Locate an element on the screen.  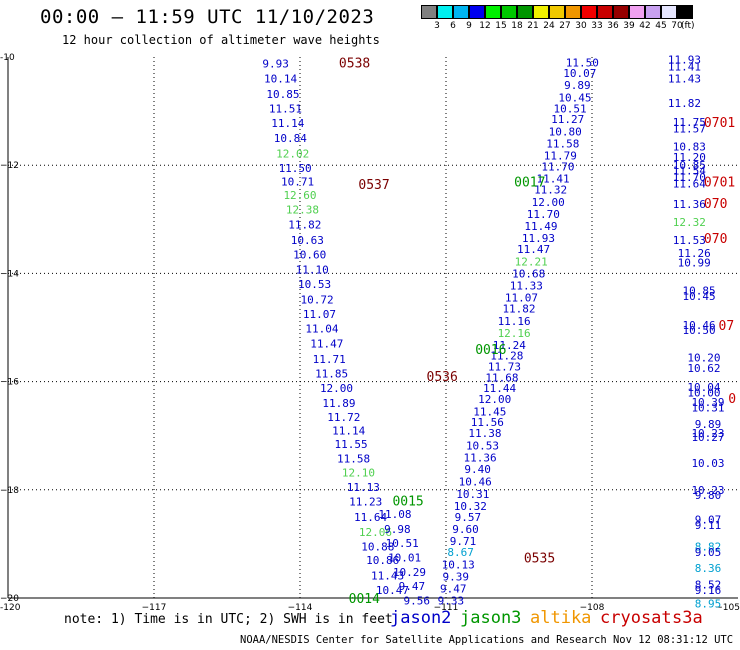
legend-label: 30 is located at coordinates (581, 26).